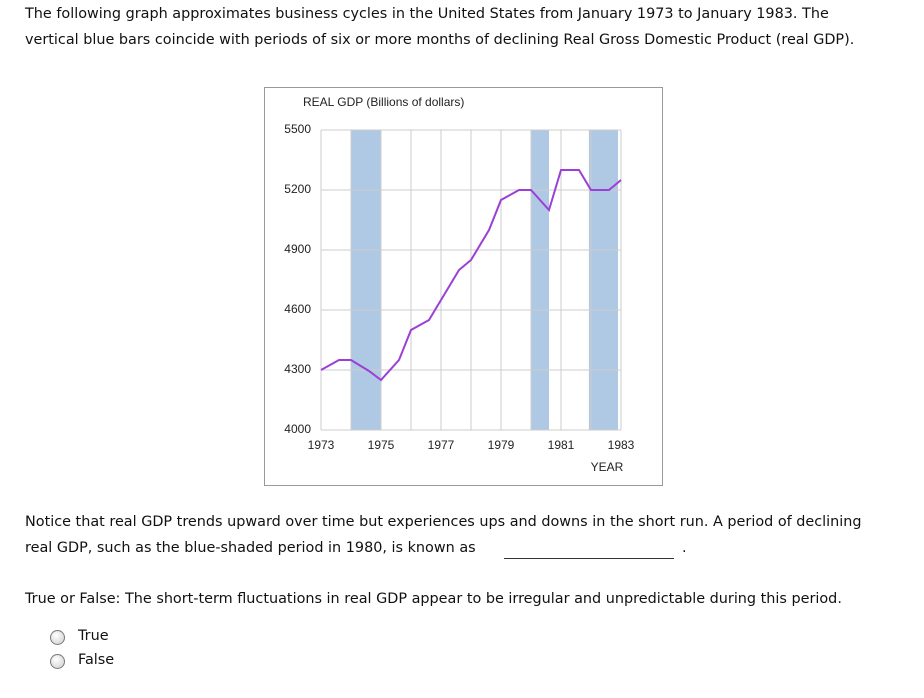  What do you see at coordinates (297, 309) in the screenshot?
I see `y-tick-label: 4600` at bounding box center [297, 309].